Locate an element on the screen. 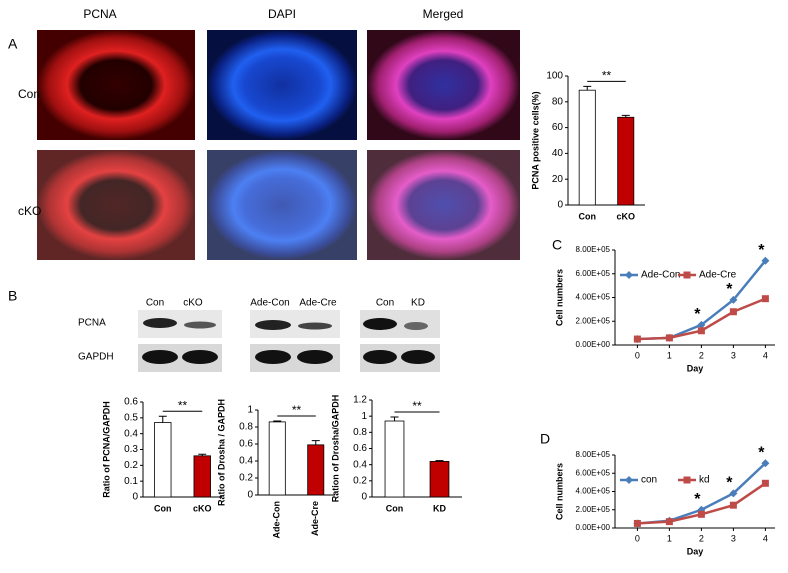 This screenshot has height=573, width=788. row-label: Con is located at coordinates (29, 94).